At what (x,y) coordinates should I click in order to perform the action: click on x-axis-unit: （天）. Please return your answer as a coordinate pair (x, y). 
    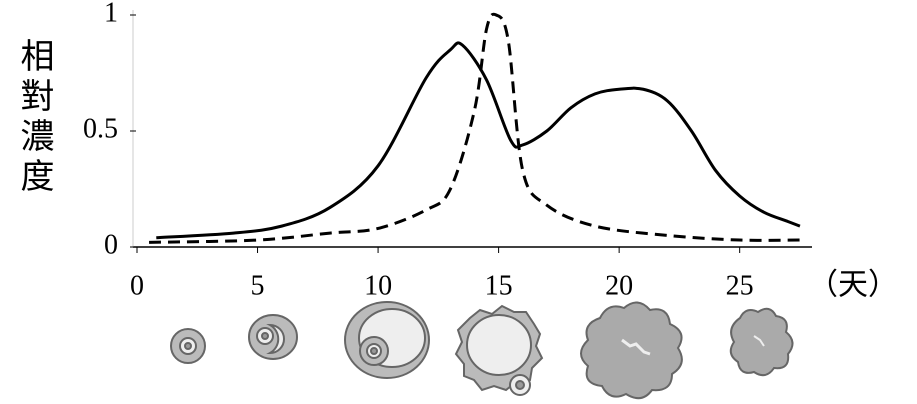
    Looking at the image, I should click on (853, 285).